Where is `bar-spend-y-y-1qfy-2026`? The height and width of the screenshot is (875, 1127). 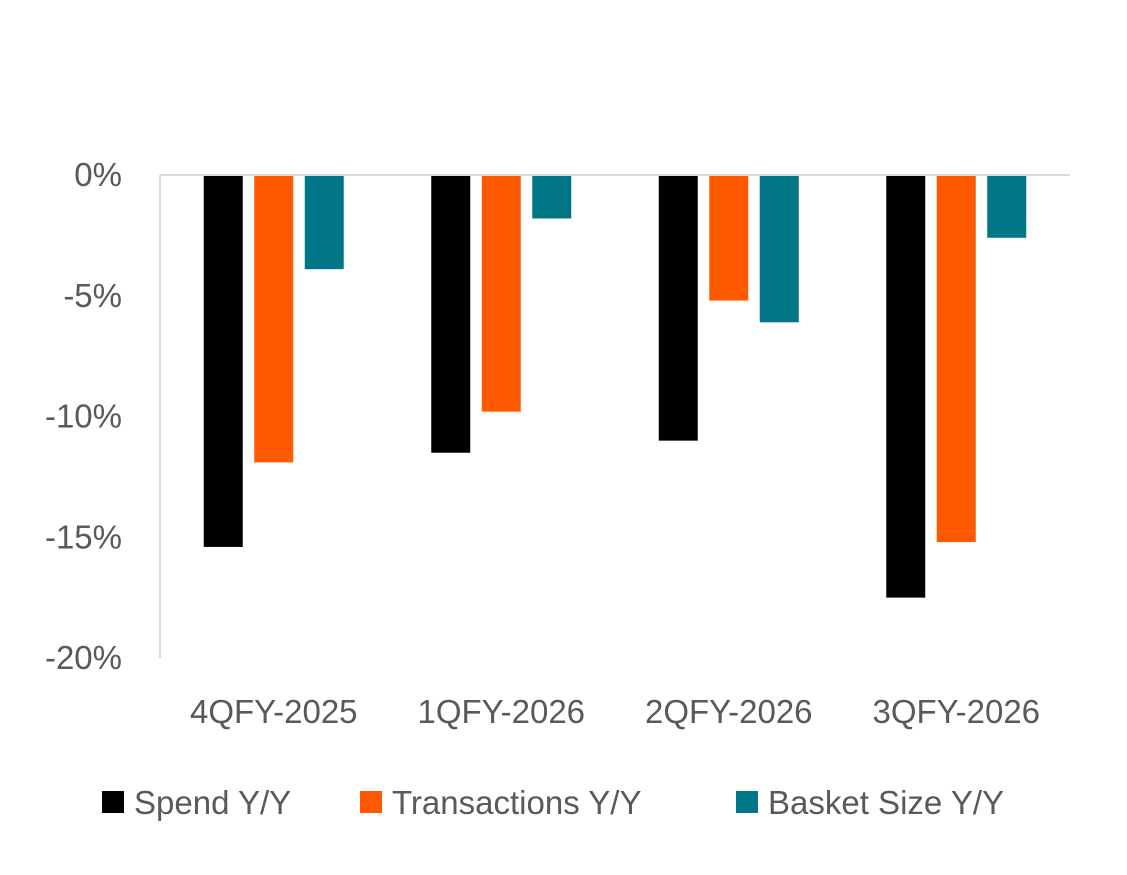
bar-spend-y-y-1qfy-2026 is located at coordinates (451, 314).